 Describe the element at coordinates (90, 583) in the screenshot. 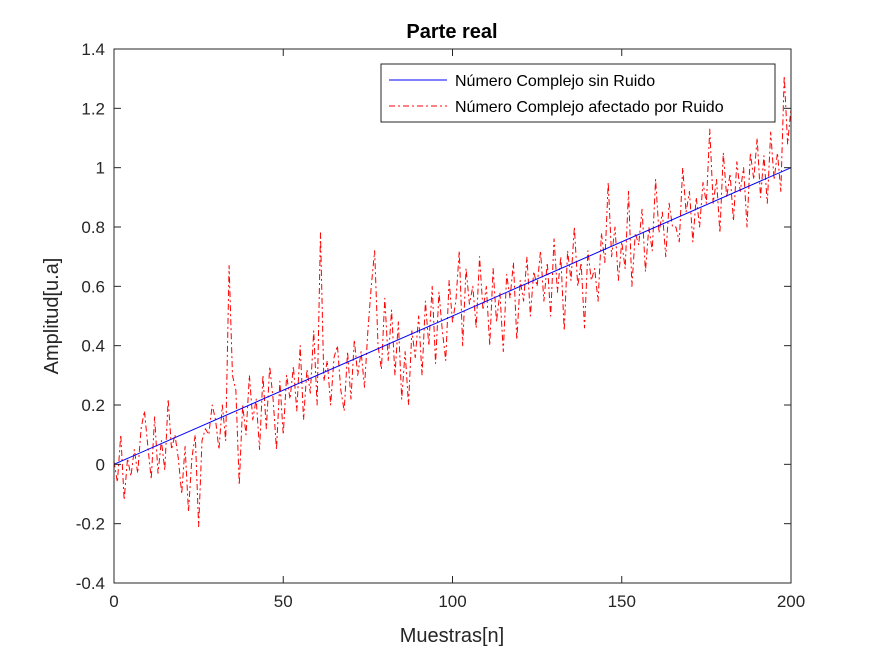

I see `y-tick-label: -0.4` at that location.